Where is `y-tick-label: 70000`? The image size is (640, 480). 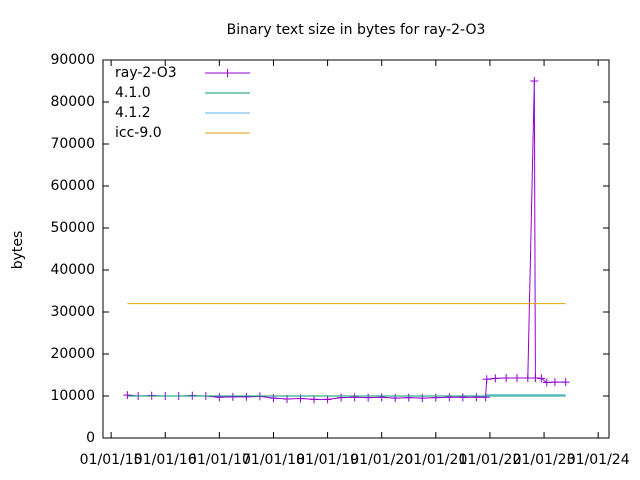 y-tick-label: 70000 is located at coordinates (72, 144).